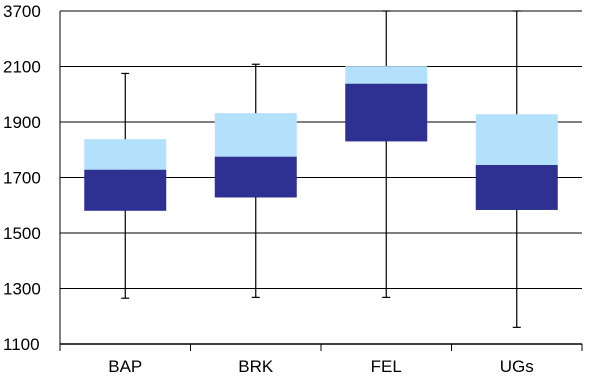  I want to click on x-category-label: BAP, so click(125, 366).